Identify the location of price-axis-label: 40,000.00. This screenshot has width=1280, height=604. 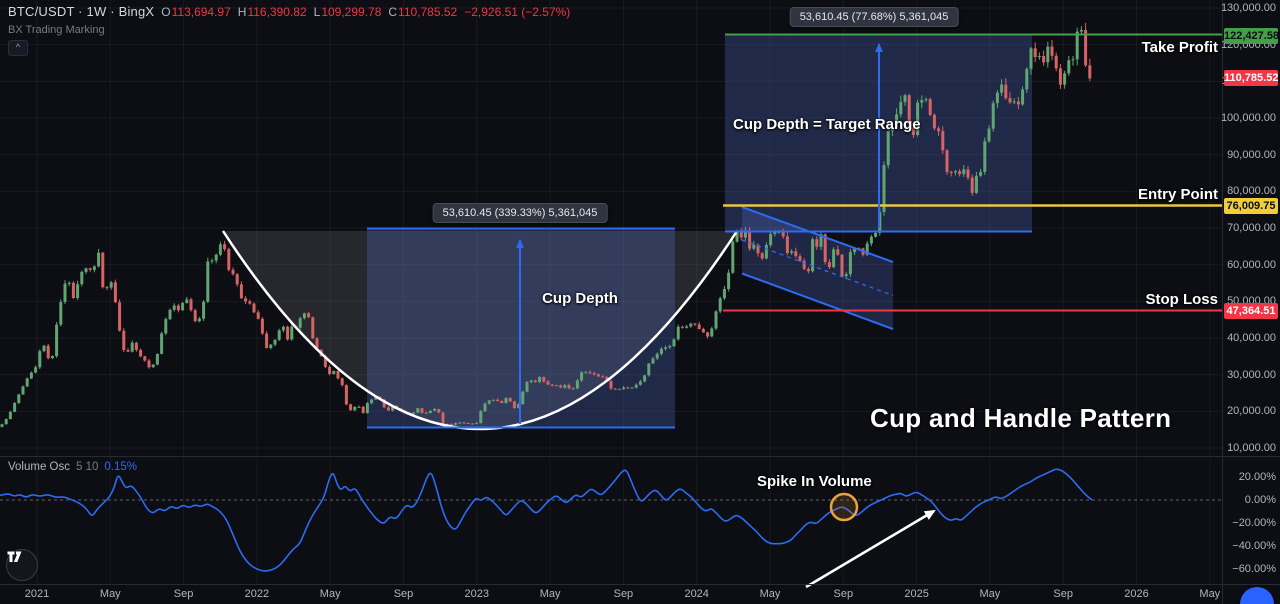
(1251, 338).